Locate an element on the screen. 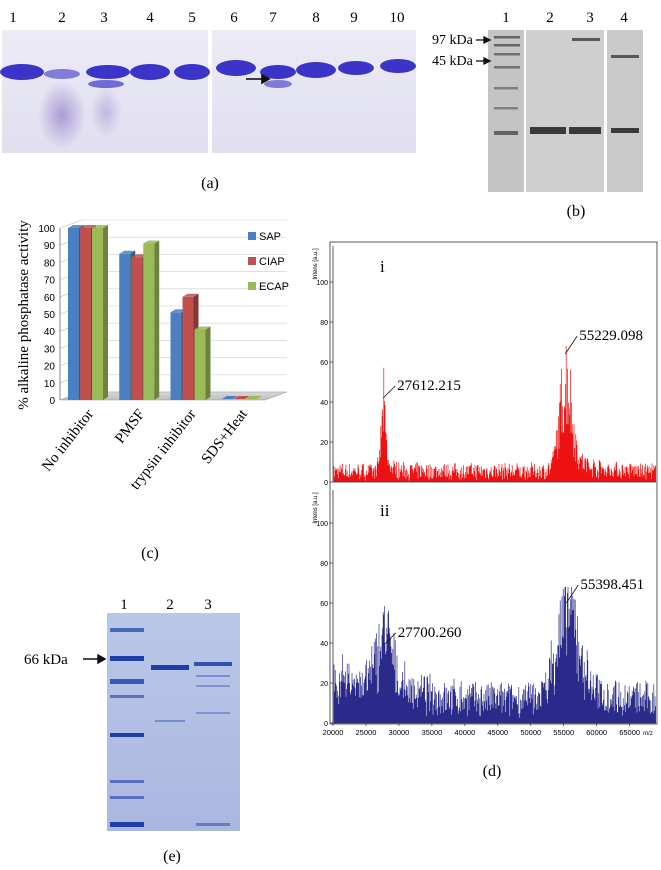 Image resolution: width=661 pixels, height=870 pixels. x-tick-label: 25000 is located at coordinates (366, 732).